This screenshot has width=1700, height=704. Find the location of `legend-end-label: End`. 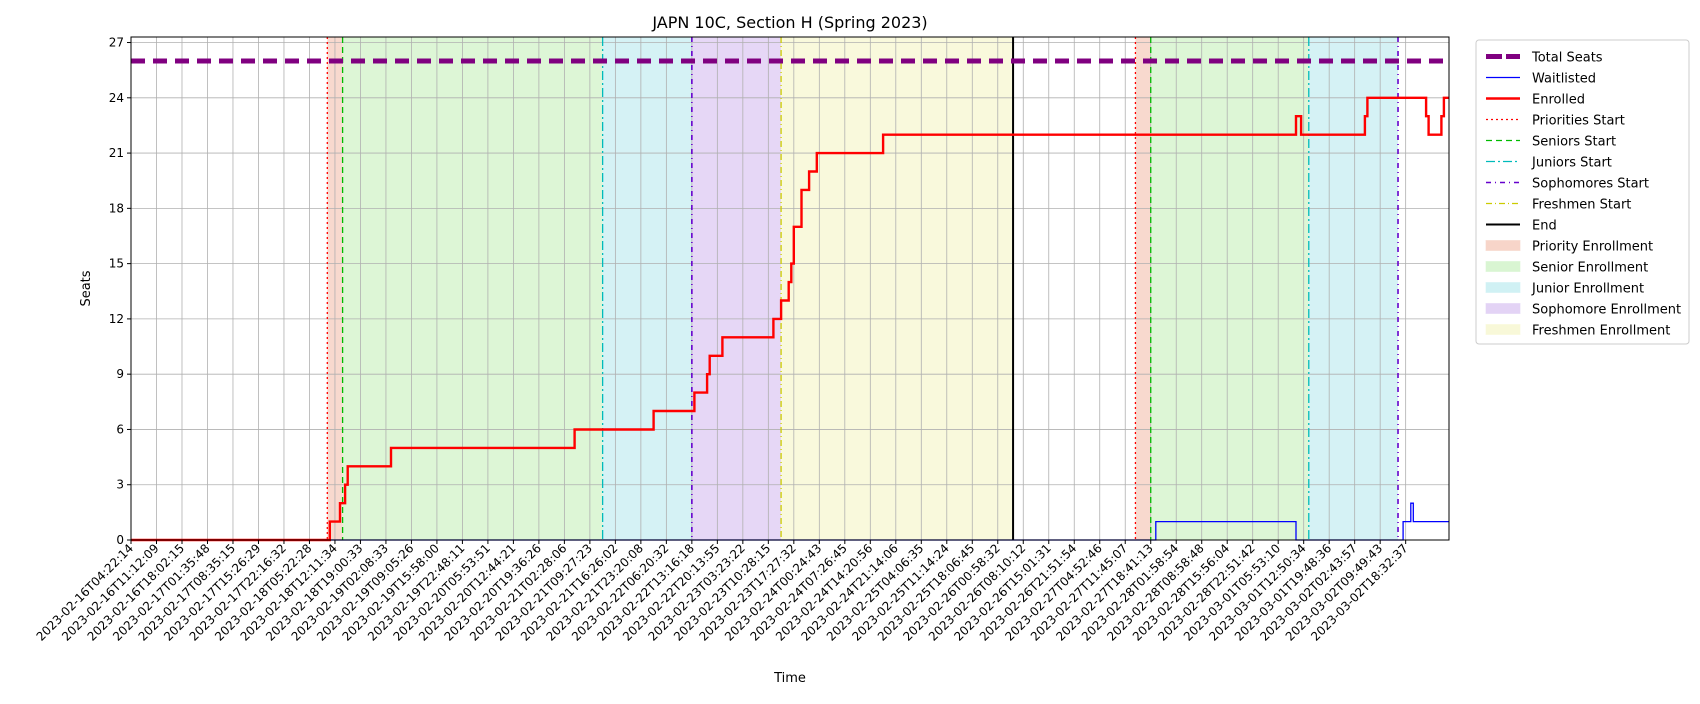

legend-end-label: End is located at coordinates (1544, 226).